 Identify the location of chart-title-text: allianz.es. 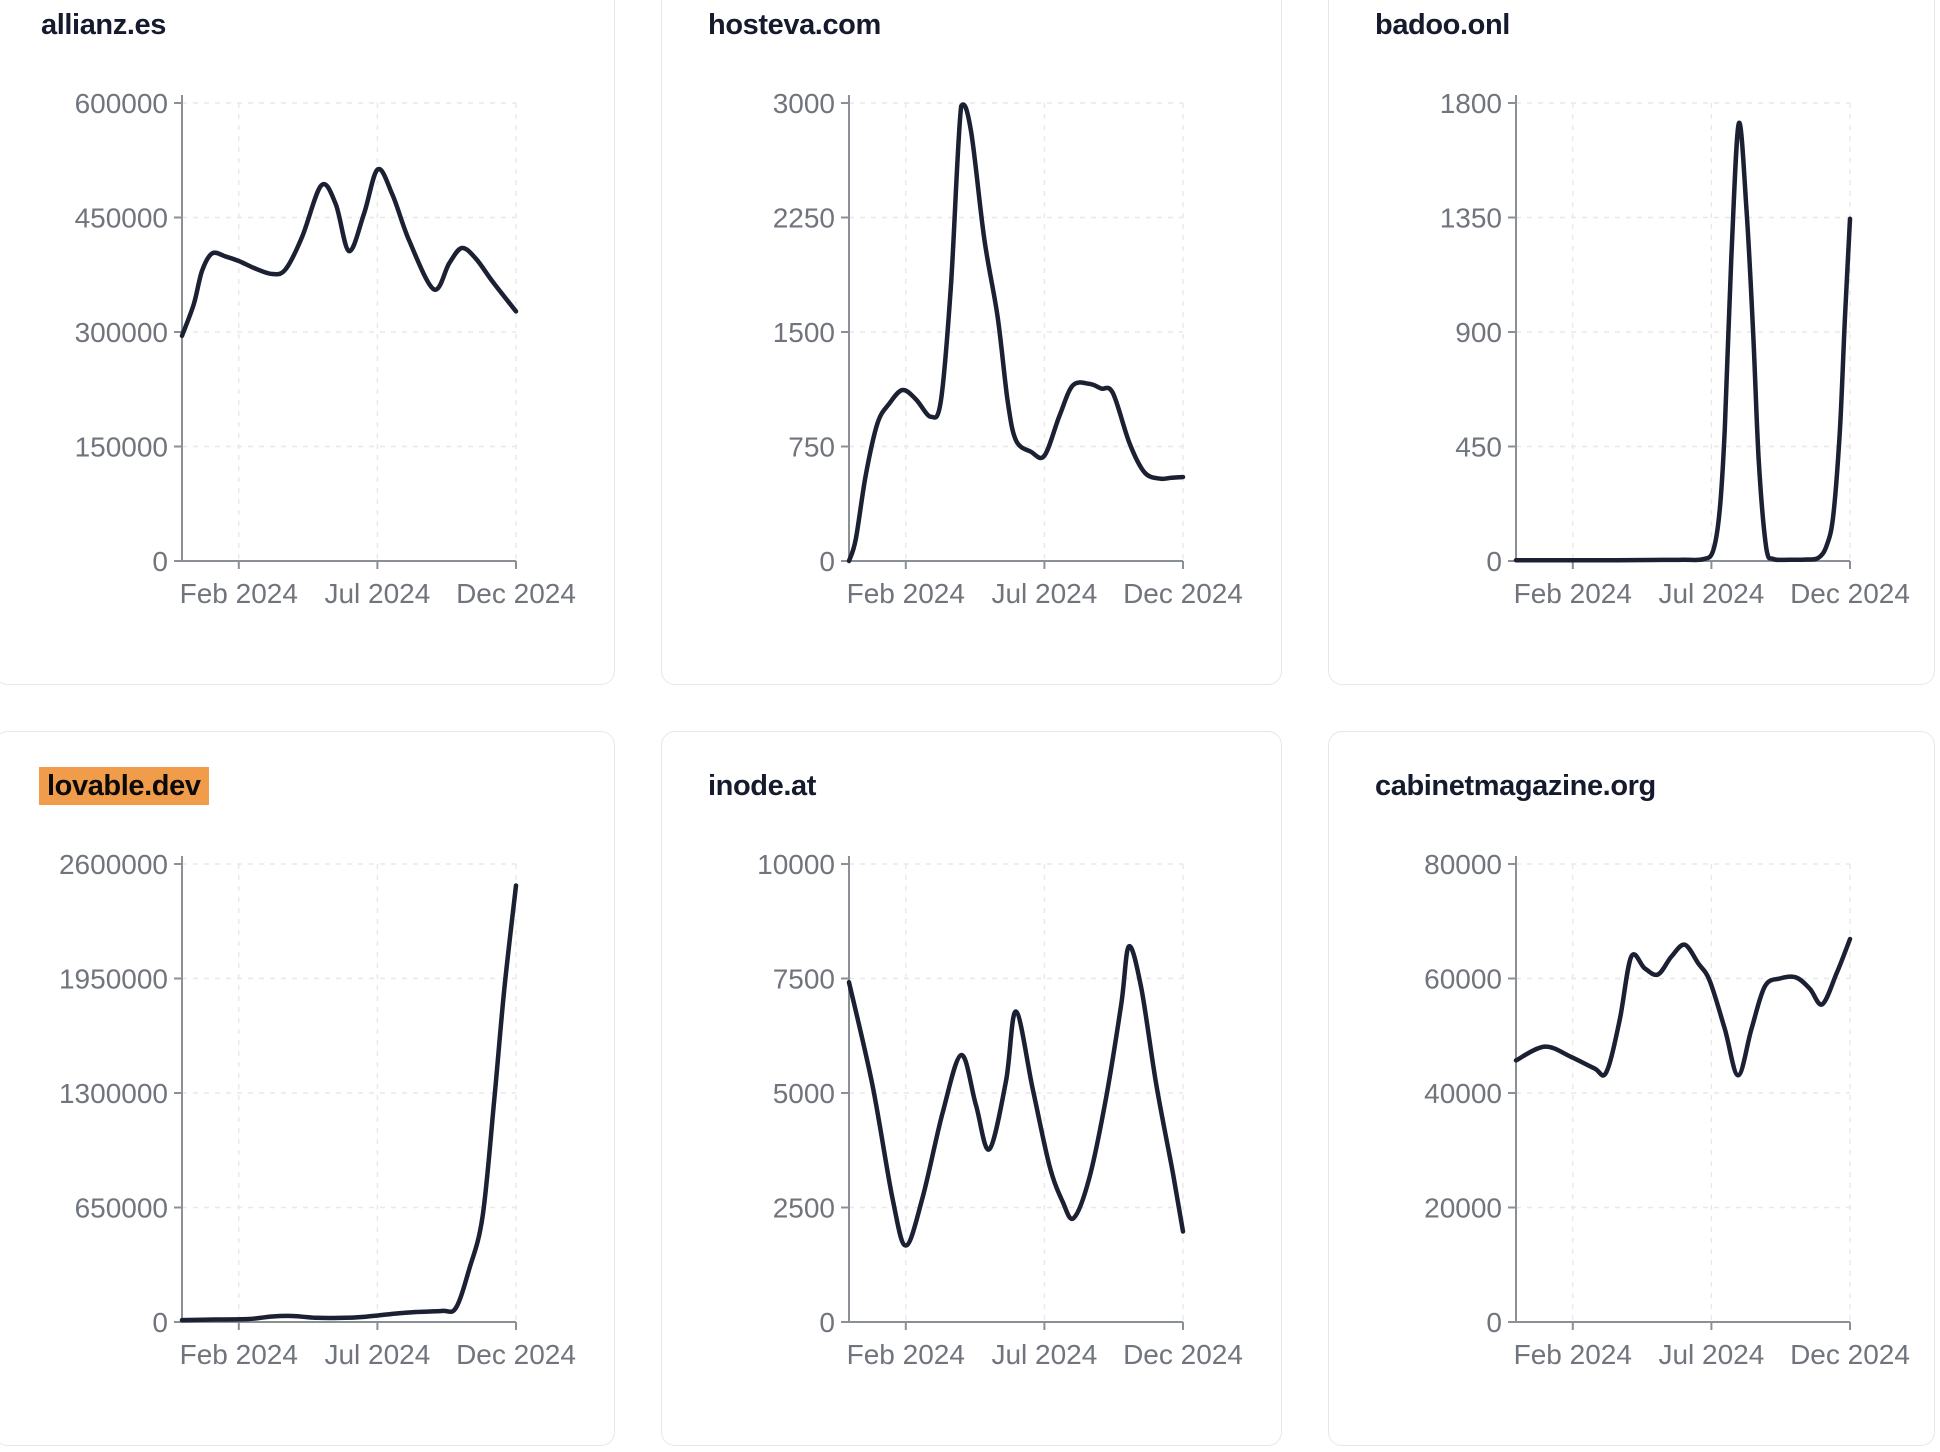
(103, 25).